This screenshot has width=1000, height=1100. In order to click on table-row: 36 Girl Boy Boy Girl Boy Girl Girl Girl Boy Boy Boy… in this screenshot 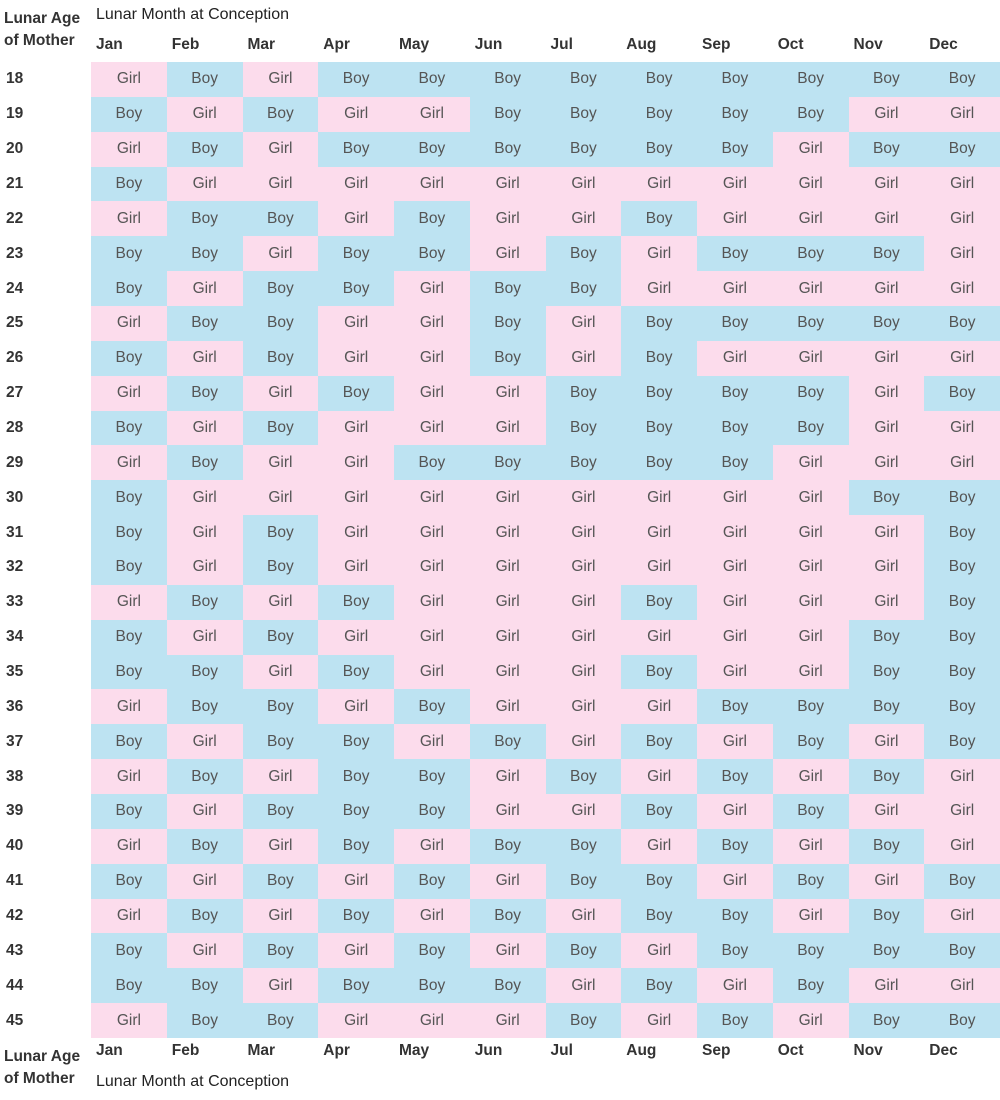, I will do `click(500, 707)`.